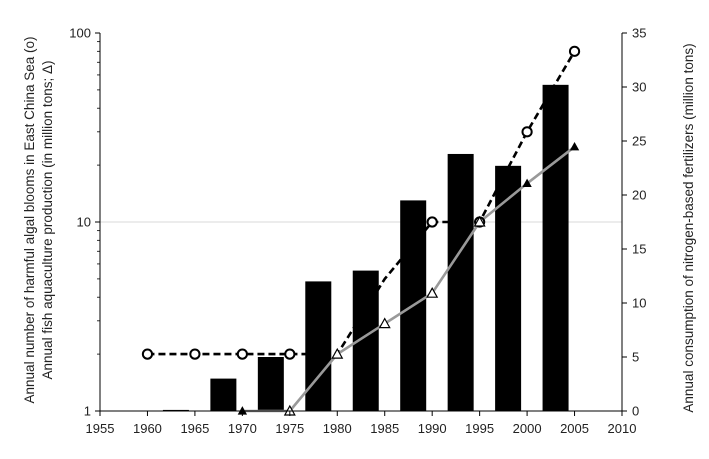 The image size is (709, 459). What do you see at coordinates (479, 428) in the screenshot?
I see `x-tick-label-1995: 1995` at bounding box center [479, 428].